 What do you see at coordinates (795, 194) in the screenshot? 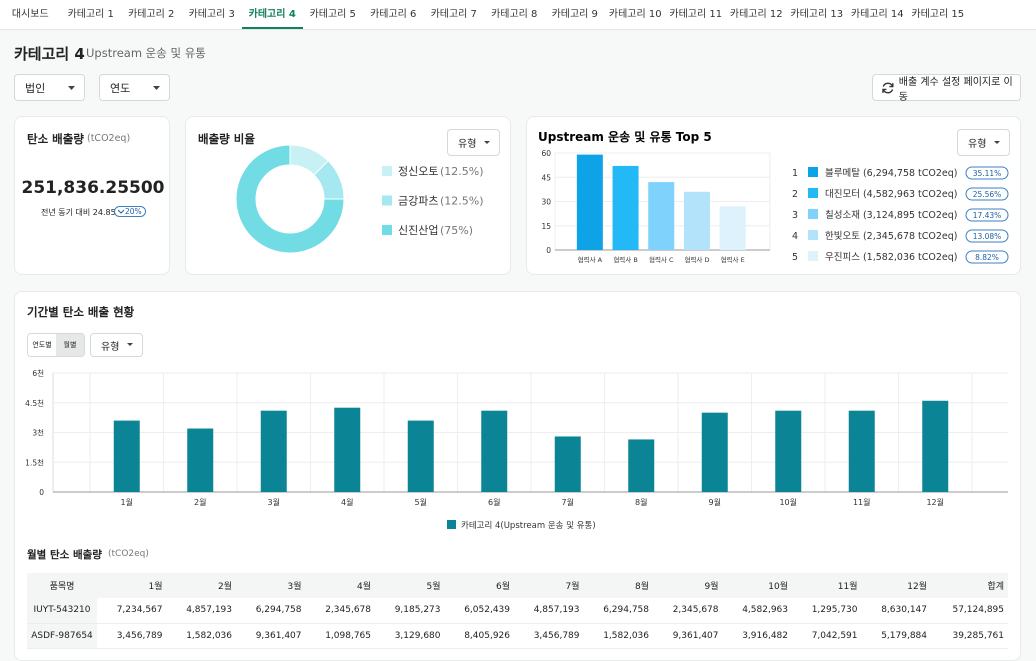
I see `rank-number: 2` at bounding box center [795, 194].